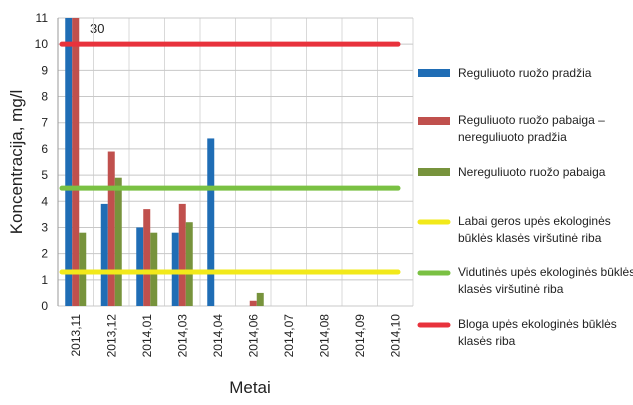 The width and height of the screenshot is (633, 405). What do you see at coordinates (532, 172) in the screenshot?
I see `legend-label: Nereguliuoto ruožo pabaiga` at bounding box center [532, 172].